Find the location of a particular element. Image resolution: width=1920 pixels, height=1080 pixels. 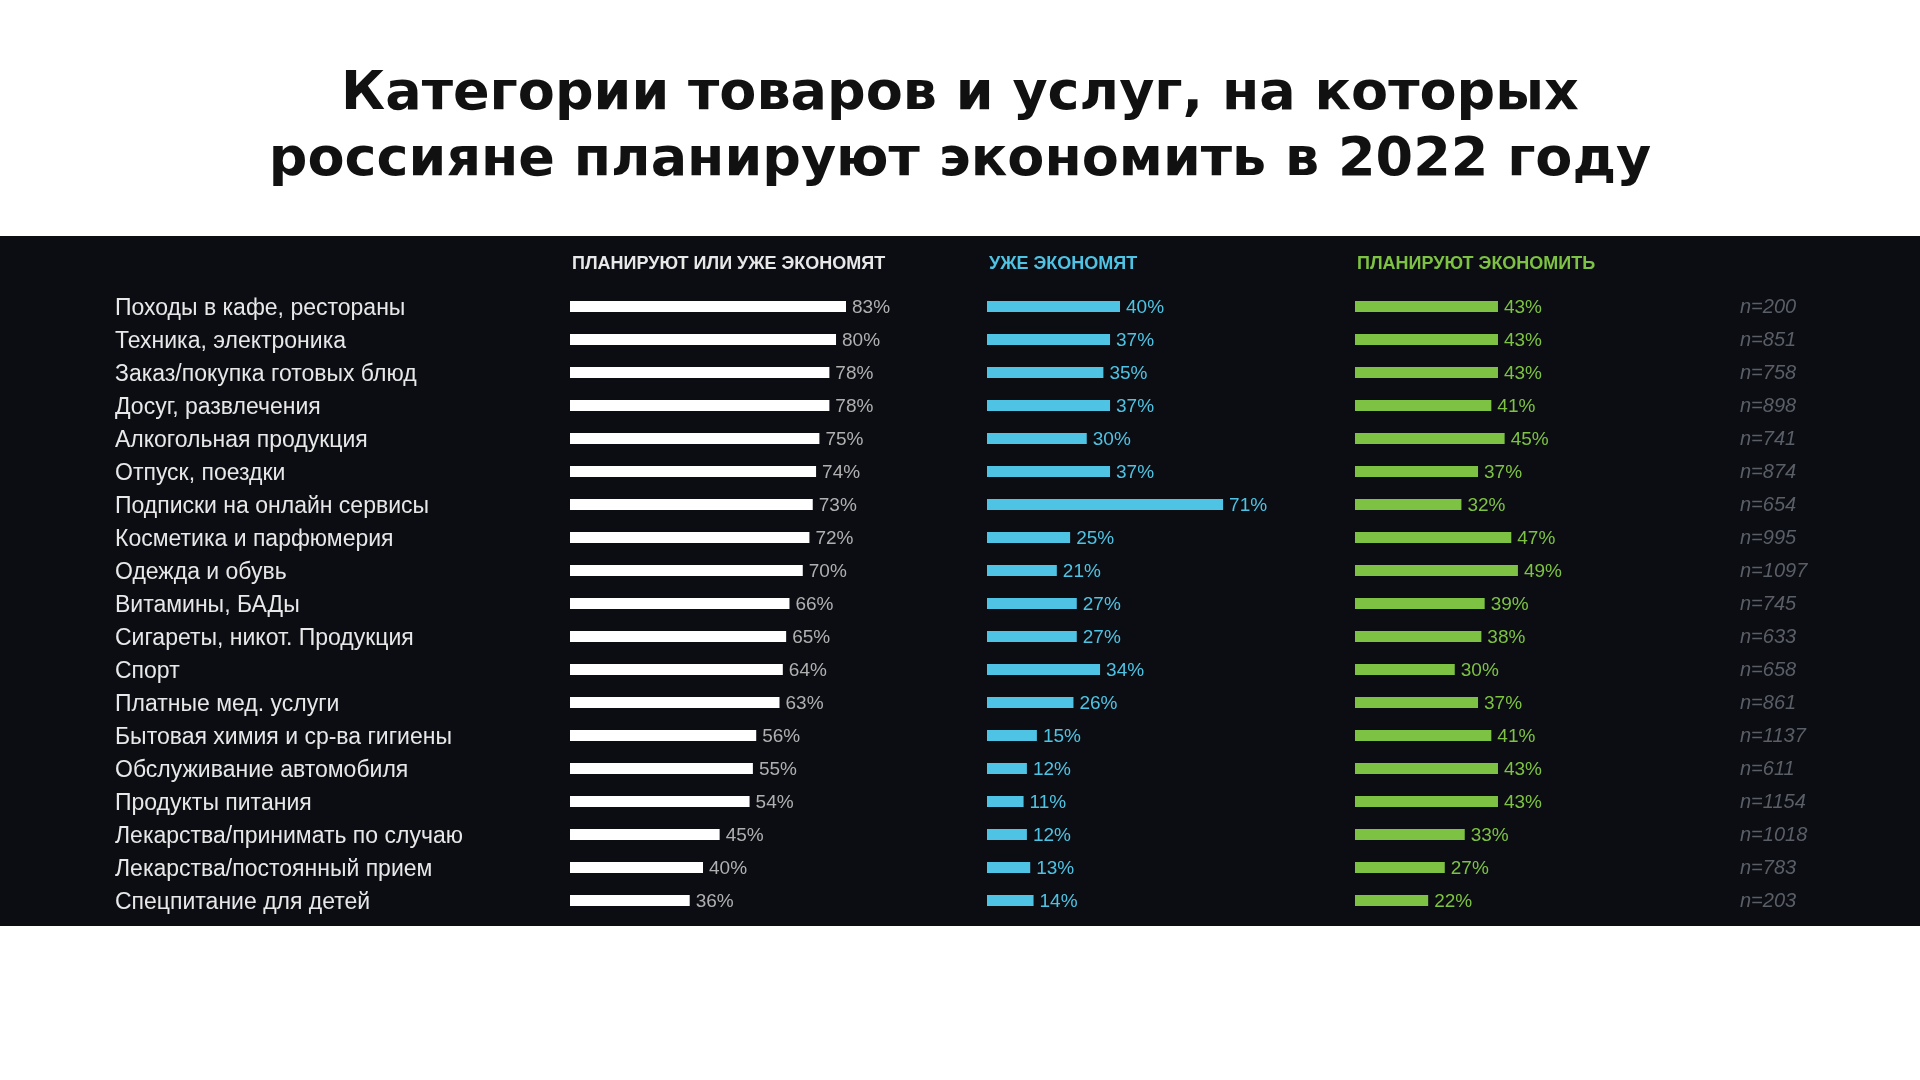

data-label: 36% is located at coordinates (714, 900).